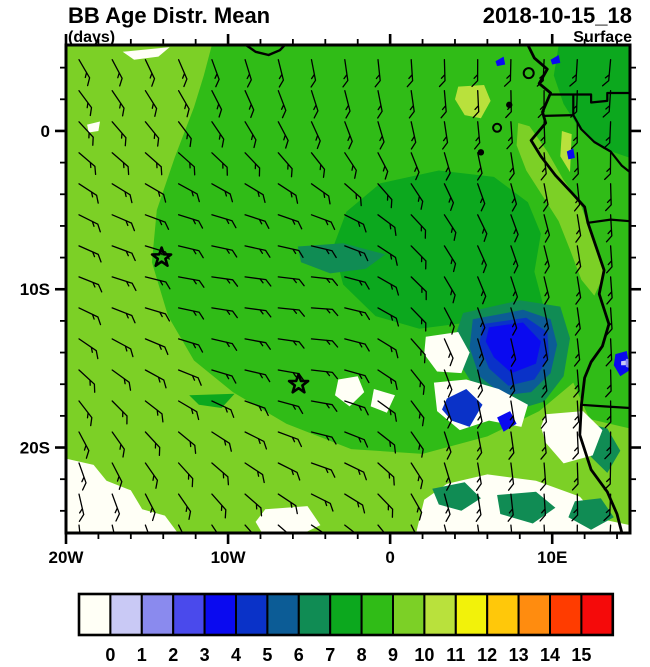  Describe the element at coordinates (267, 655) in the screenshot. I see `colorbar-label: 5` at that location.